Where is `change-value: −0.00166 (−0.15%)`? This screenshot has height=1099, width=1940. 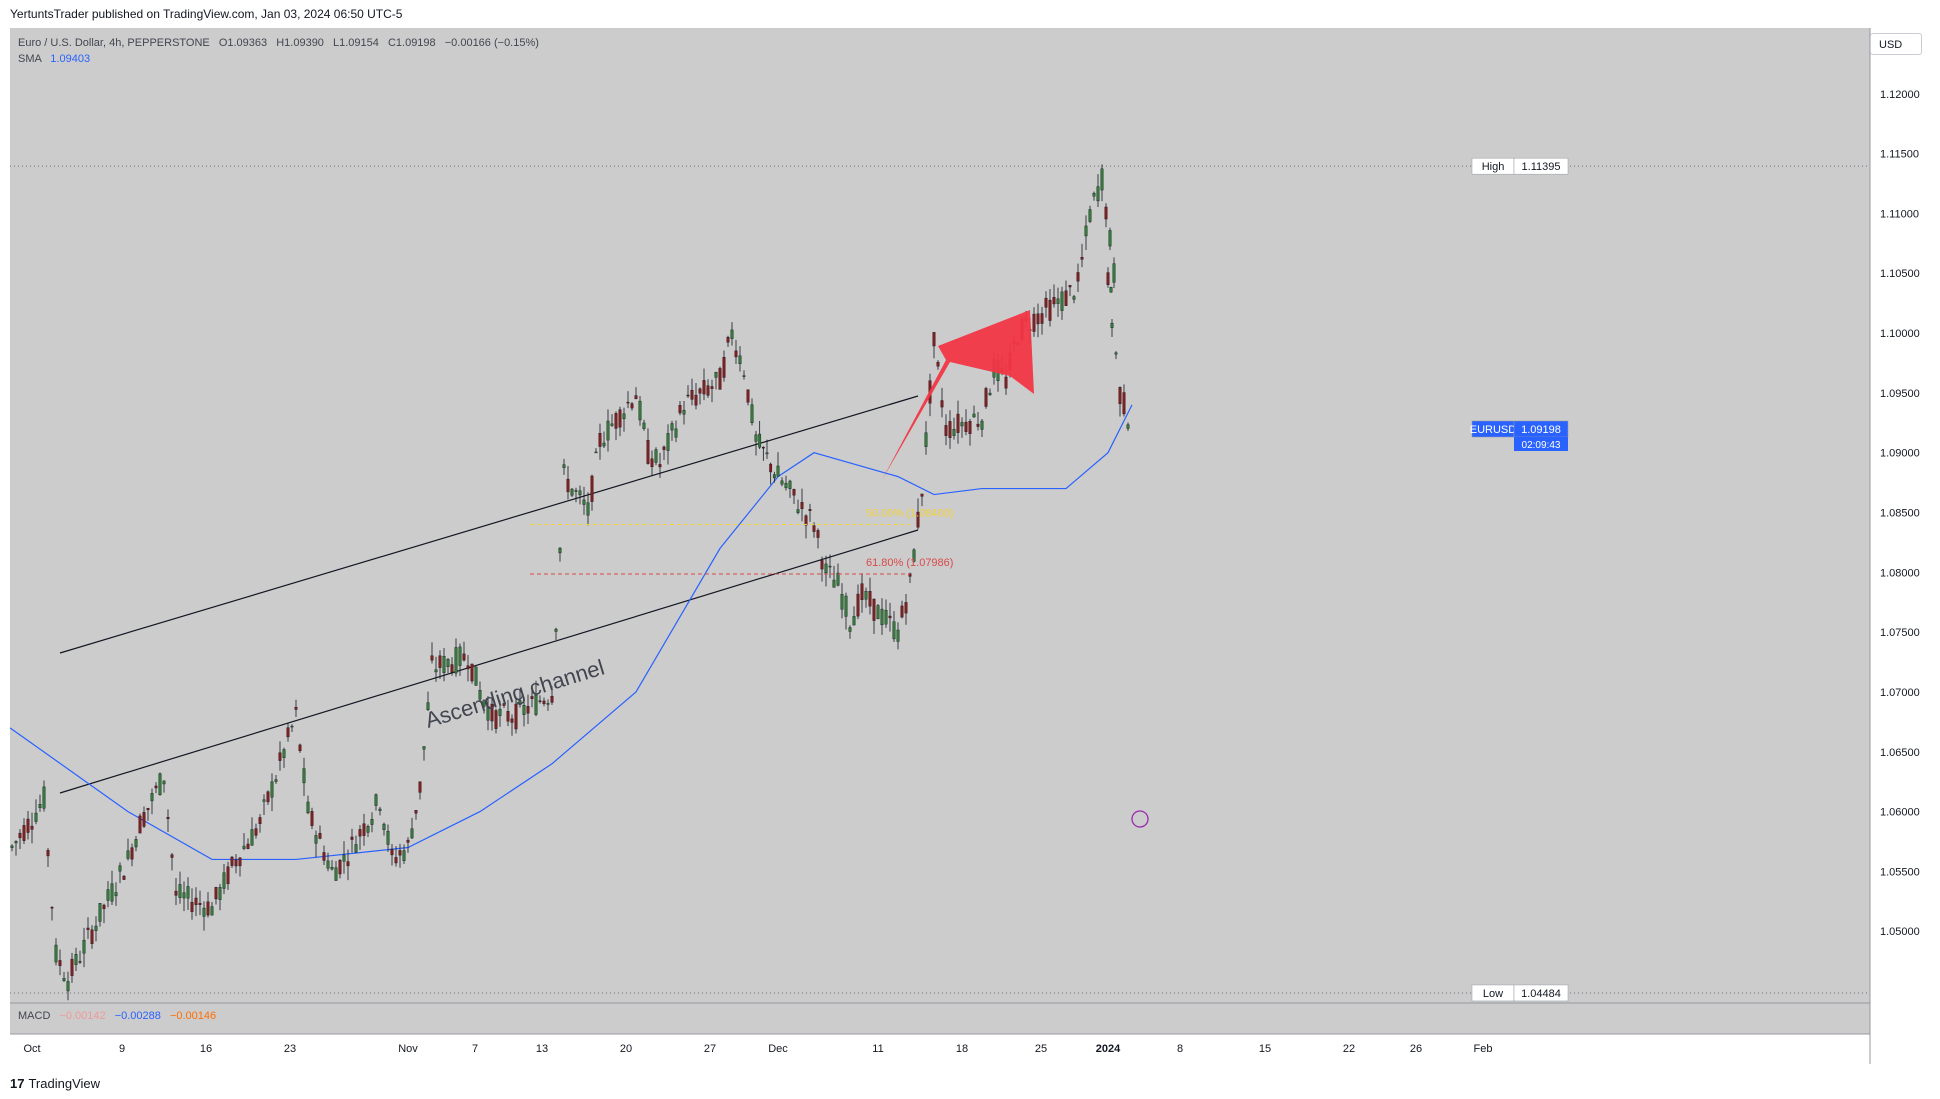 change-value: −0.00166 (−0.15%) is located at coordinates (491, 43).